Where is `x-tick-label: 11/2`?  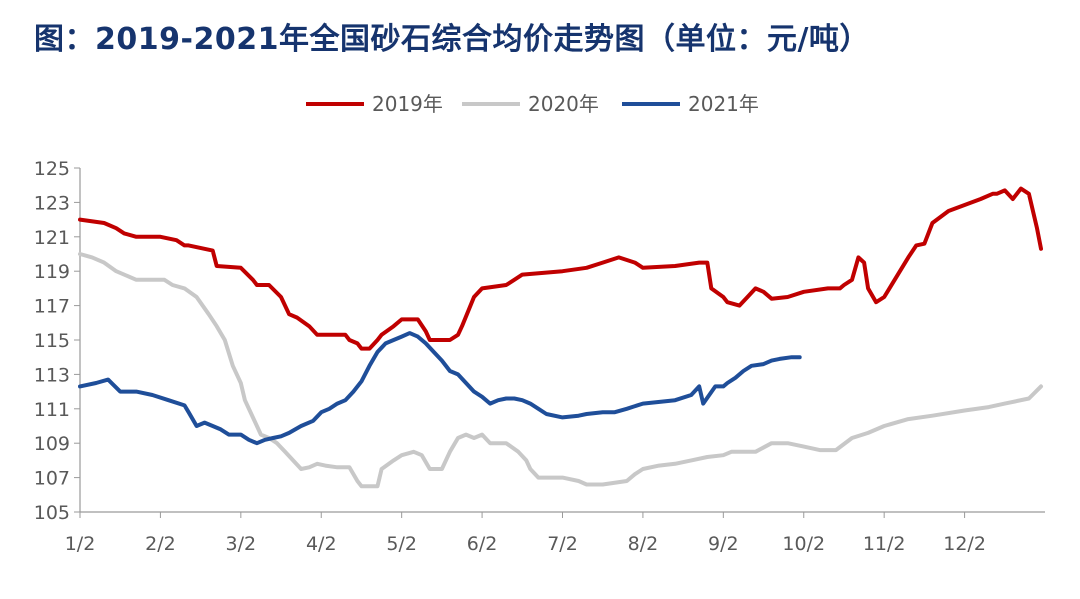
x-tick-label: 11/2 is located at coordinates (884, 544).